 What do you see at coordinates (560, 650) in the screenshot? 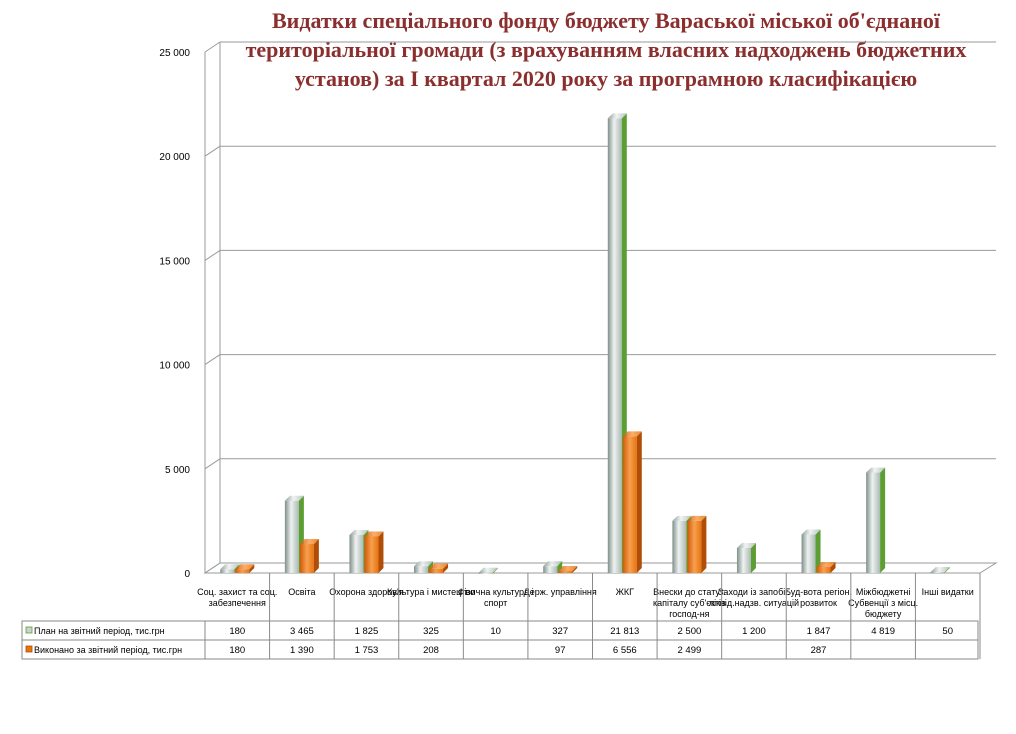
I see `data-table-cell: 97` at bounding box center [560, 650].